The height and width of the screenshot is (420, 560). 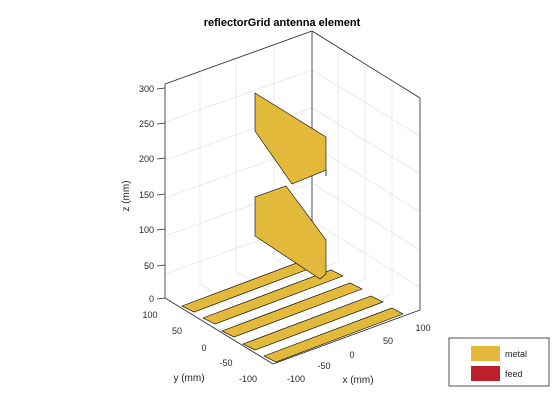 I want to click on y-tick-label: 0, so click(x=203, y=348).